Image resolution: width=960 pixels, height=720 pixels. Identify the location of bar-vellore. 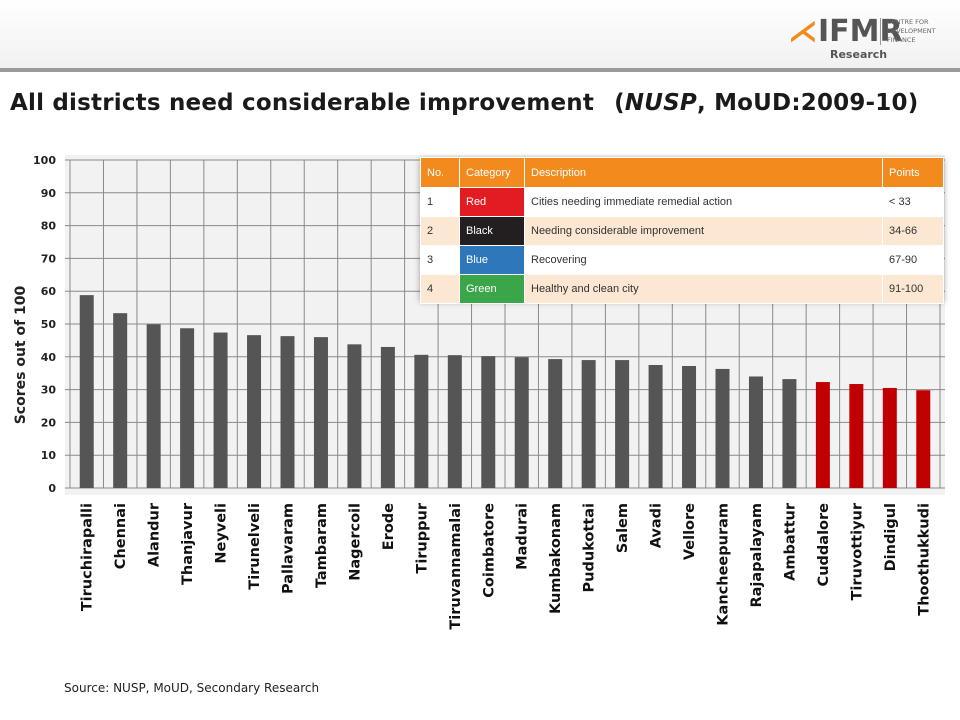
(689, 426).